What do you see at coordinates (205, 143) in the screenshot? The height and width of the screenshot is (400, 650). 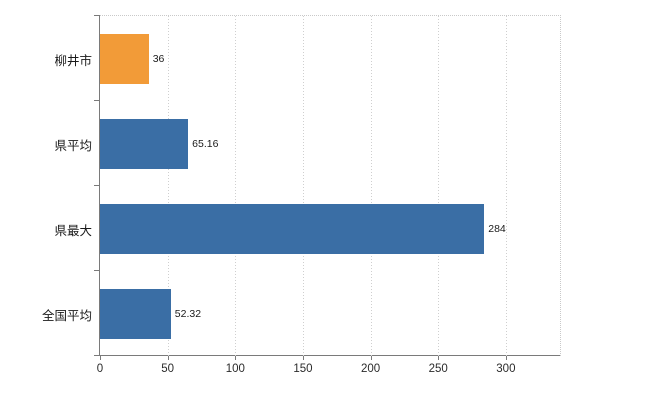 I see `bar-value-label: 65.16` at bounding box center [205, 143].